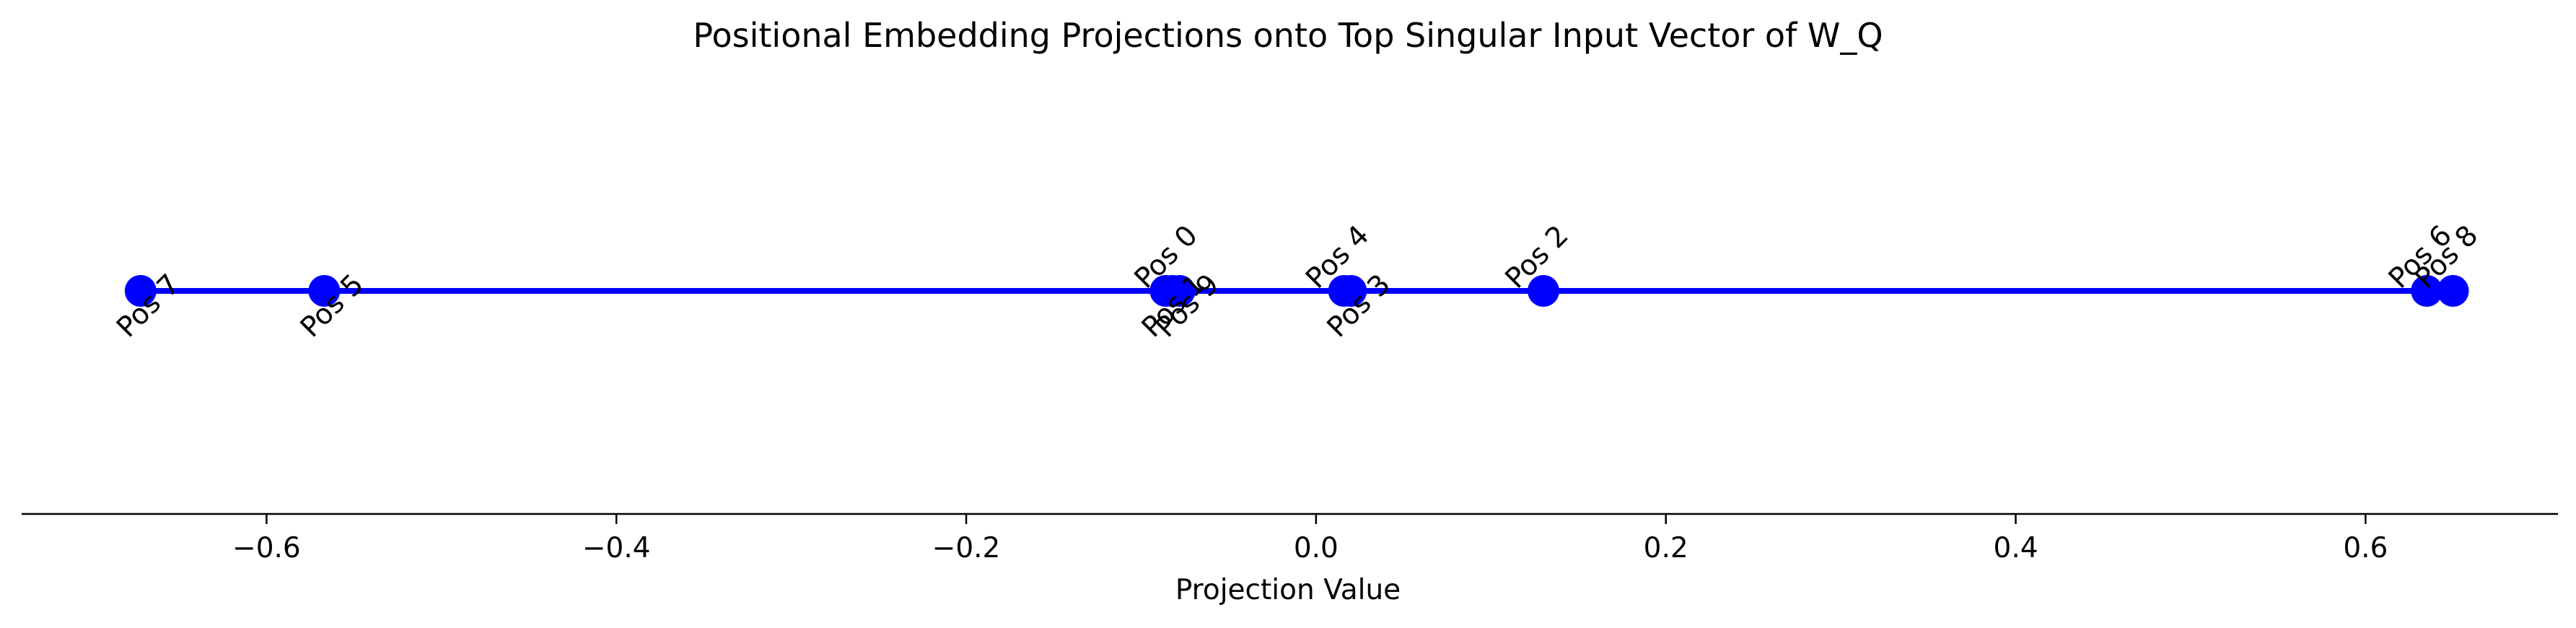 The height and width of the screenshot is (628, 2576). Describe the element at coordinates (1666, 548) in the screenshot. I see `x-tick-label: 0.2` at that location.